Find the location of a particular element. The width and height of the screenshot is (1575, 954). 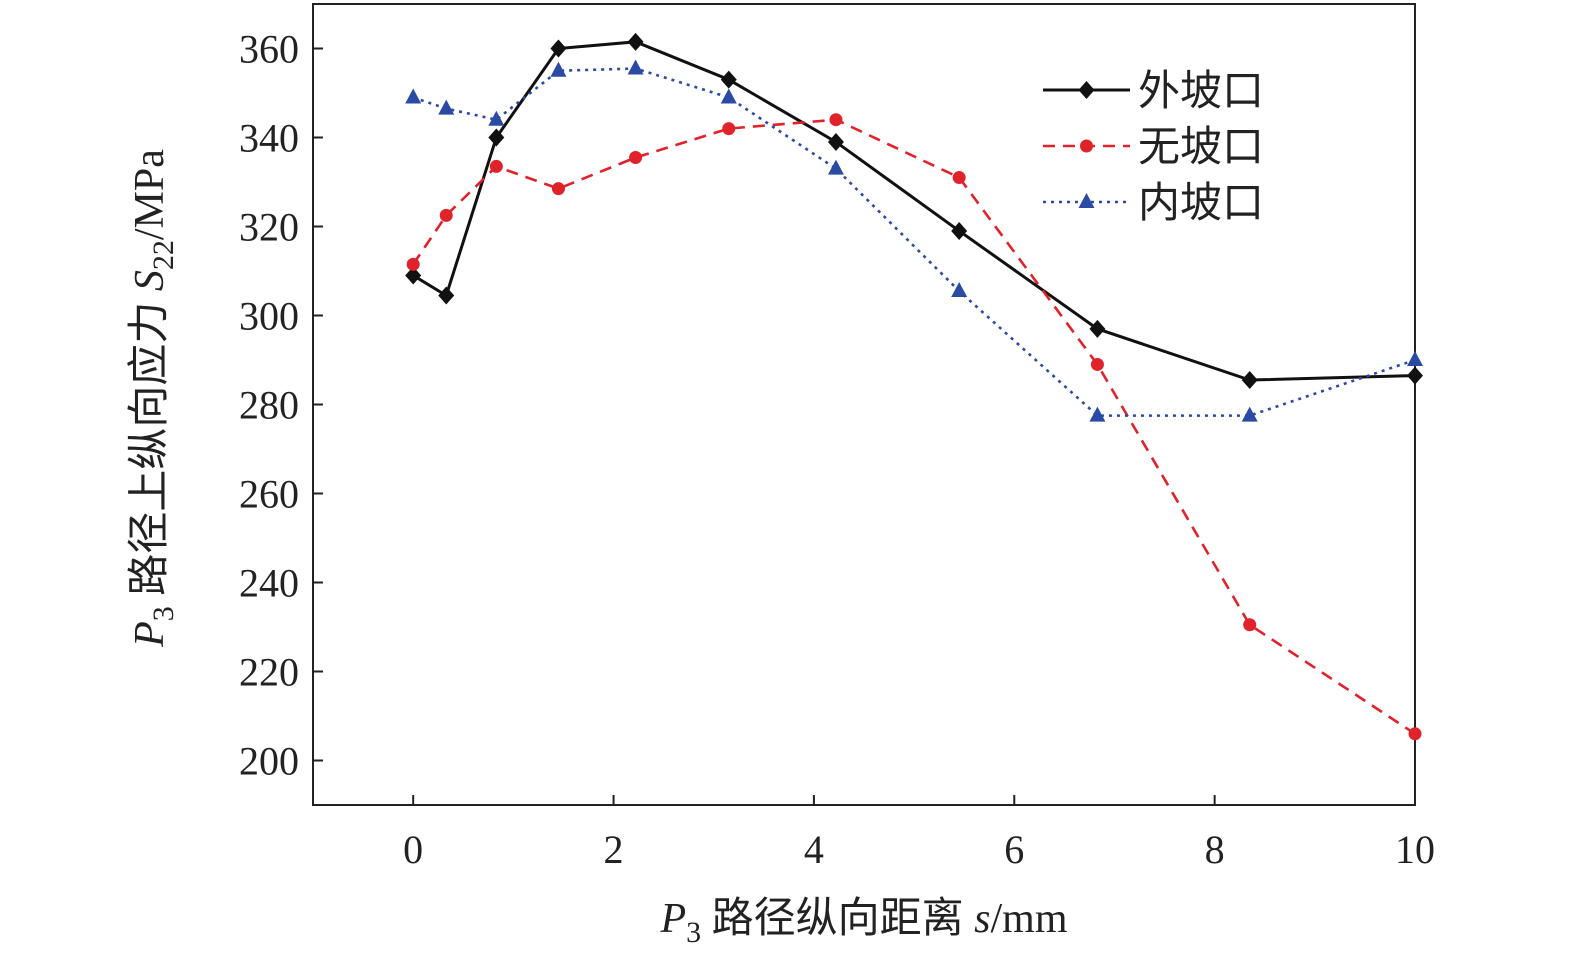

y-axis-title-var: P is located at coordinates (150, 634).